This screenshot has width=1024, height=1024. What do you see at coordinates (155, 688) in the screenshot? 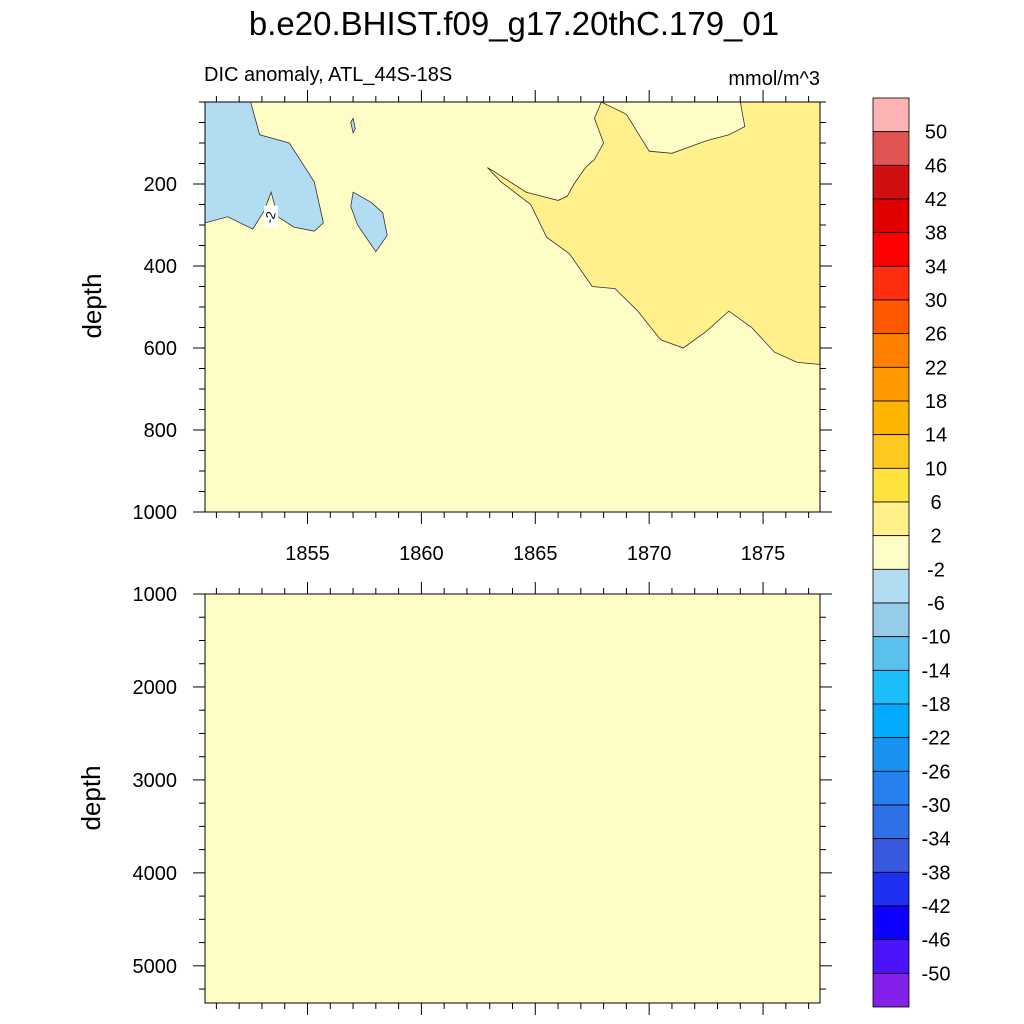
I see `y-tick-label: 2000` at bounding box center [155, 688].